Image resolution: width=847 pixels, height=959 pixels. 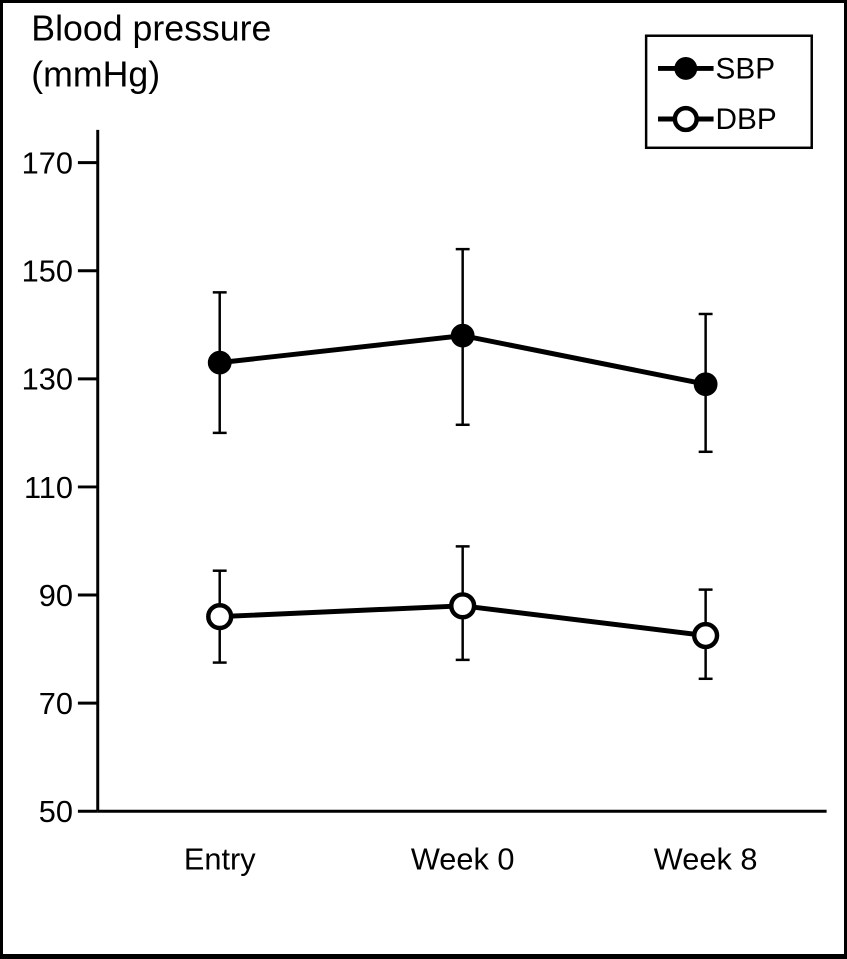 What do you see at coordinates (48, 487) in the screenshot?
I see `y-axis-tick-label: 110` at bounding box center [48, 487].